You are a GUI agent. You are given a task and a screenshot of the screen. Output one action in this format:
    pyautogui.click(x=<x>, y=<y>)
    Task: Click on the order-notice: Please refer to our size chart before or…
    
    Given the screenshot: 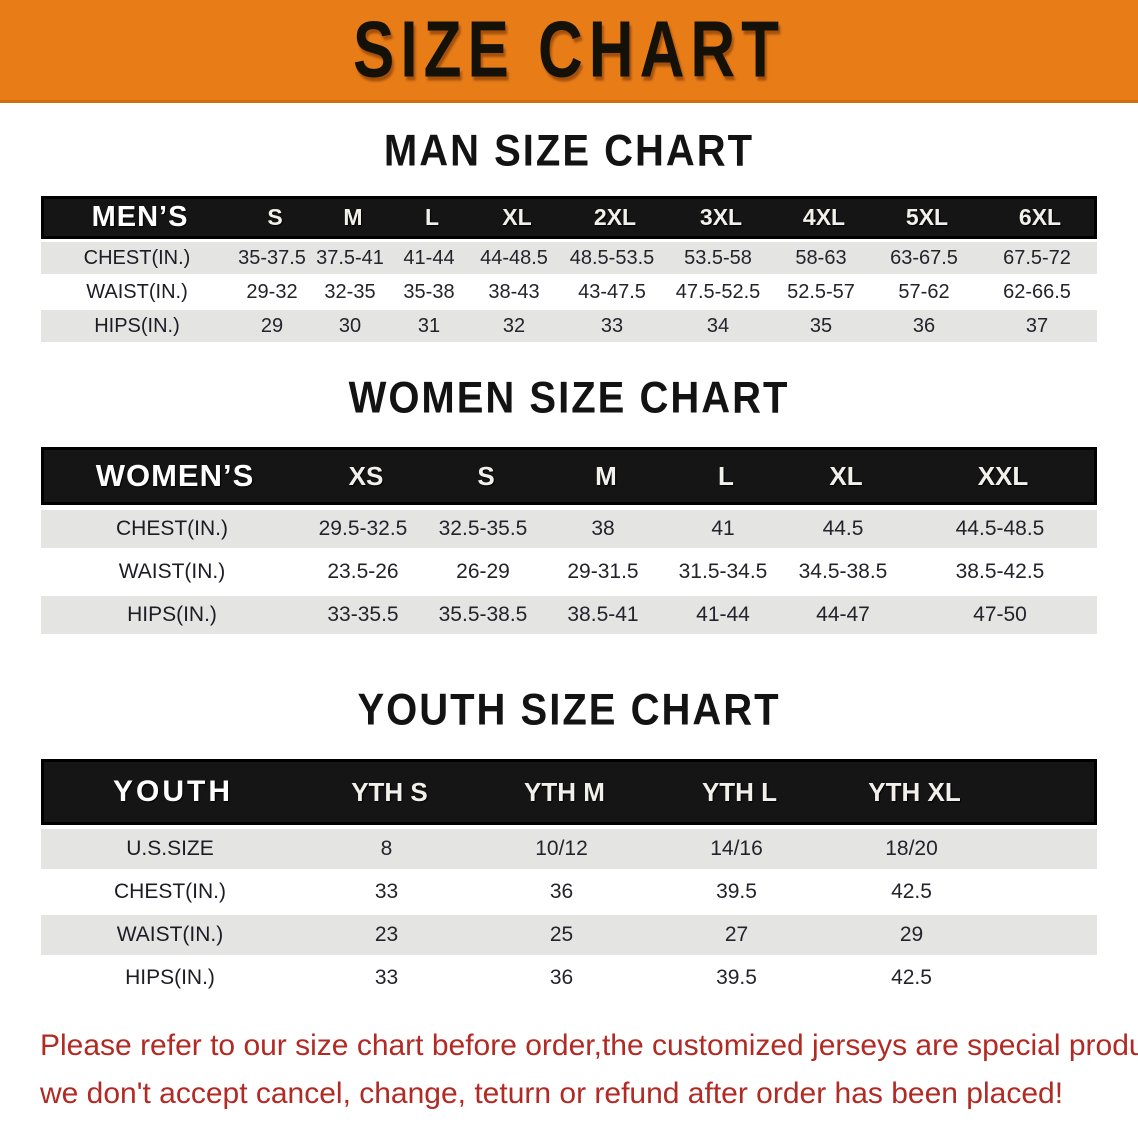 What is the action you would take?
    pyautogui.click(x=589, y=1069)
    